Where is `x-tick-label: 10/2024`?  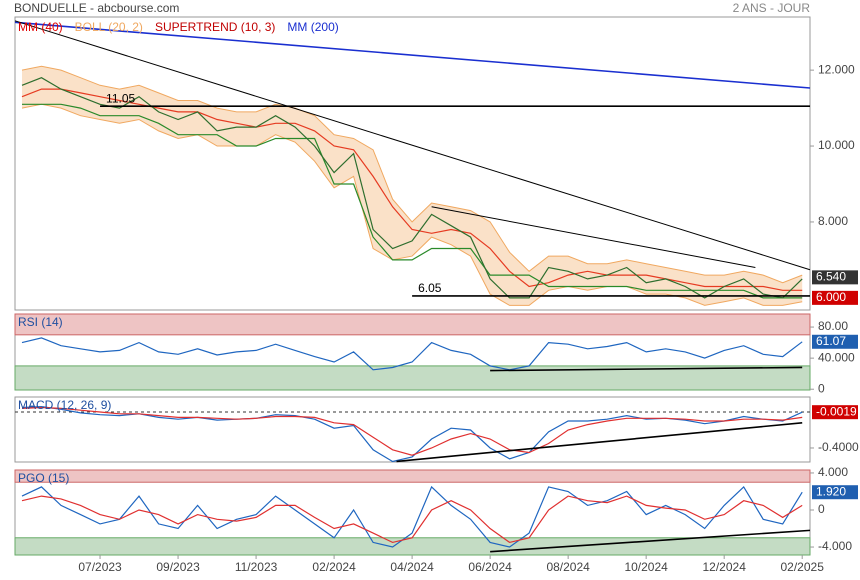
x-tick-label: 10/2024 is located at coordinates (646, 567).